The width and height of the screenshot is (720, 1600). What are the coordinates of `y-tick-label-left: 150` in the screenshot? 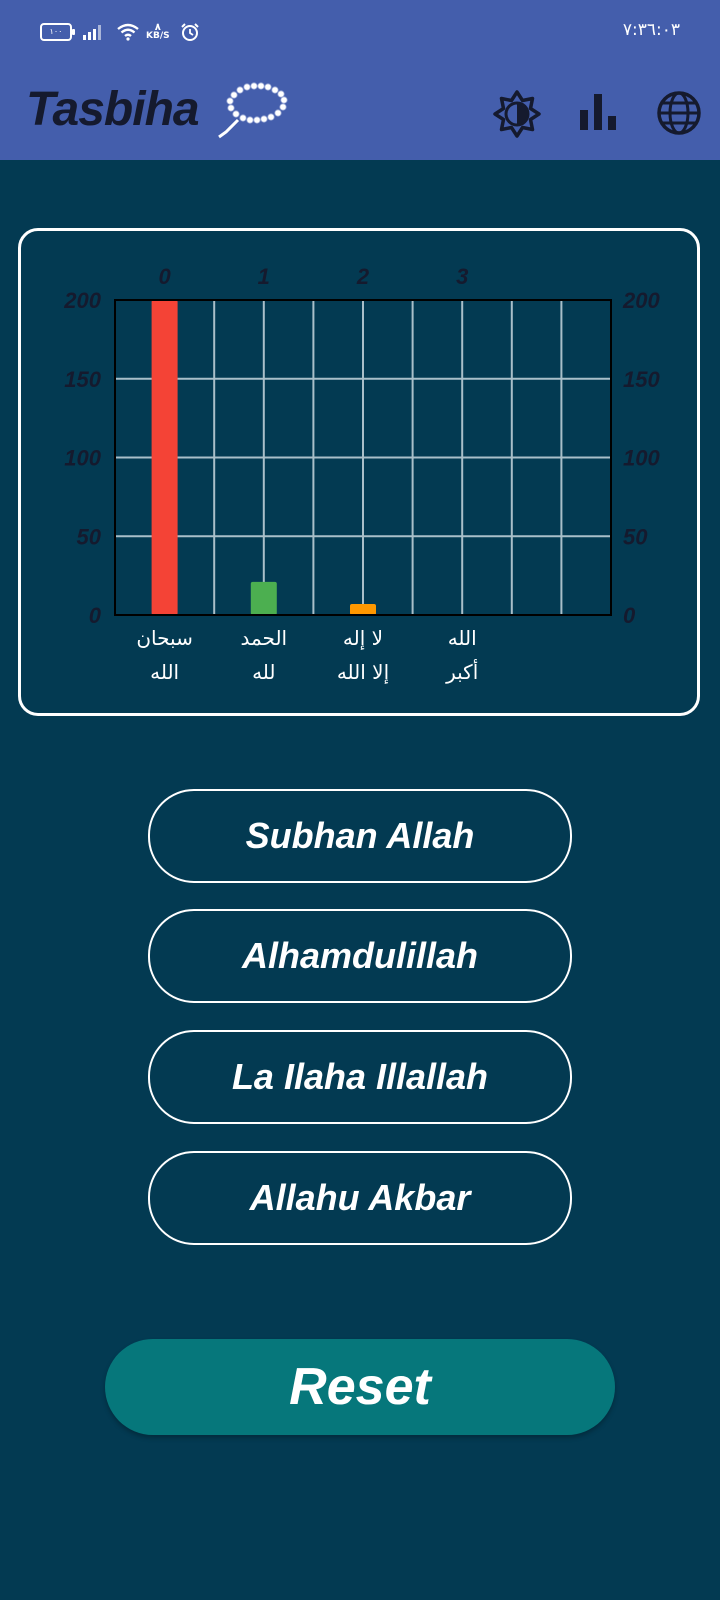 It's located at (82, 379).